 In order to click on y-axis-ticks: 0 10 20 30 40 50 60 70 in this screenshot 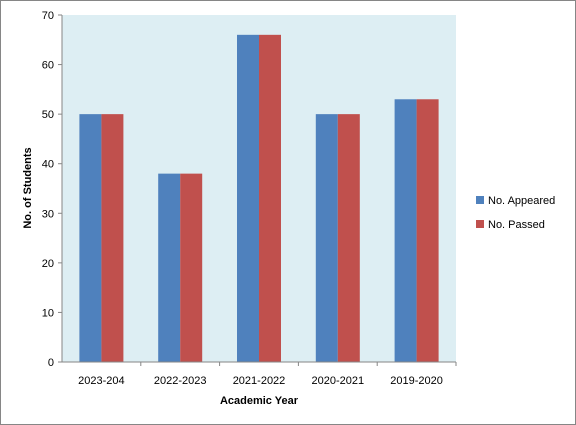, I will do `click(52, 189)`.